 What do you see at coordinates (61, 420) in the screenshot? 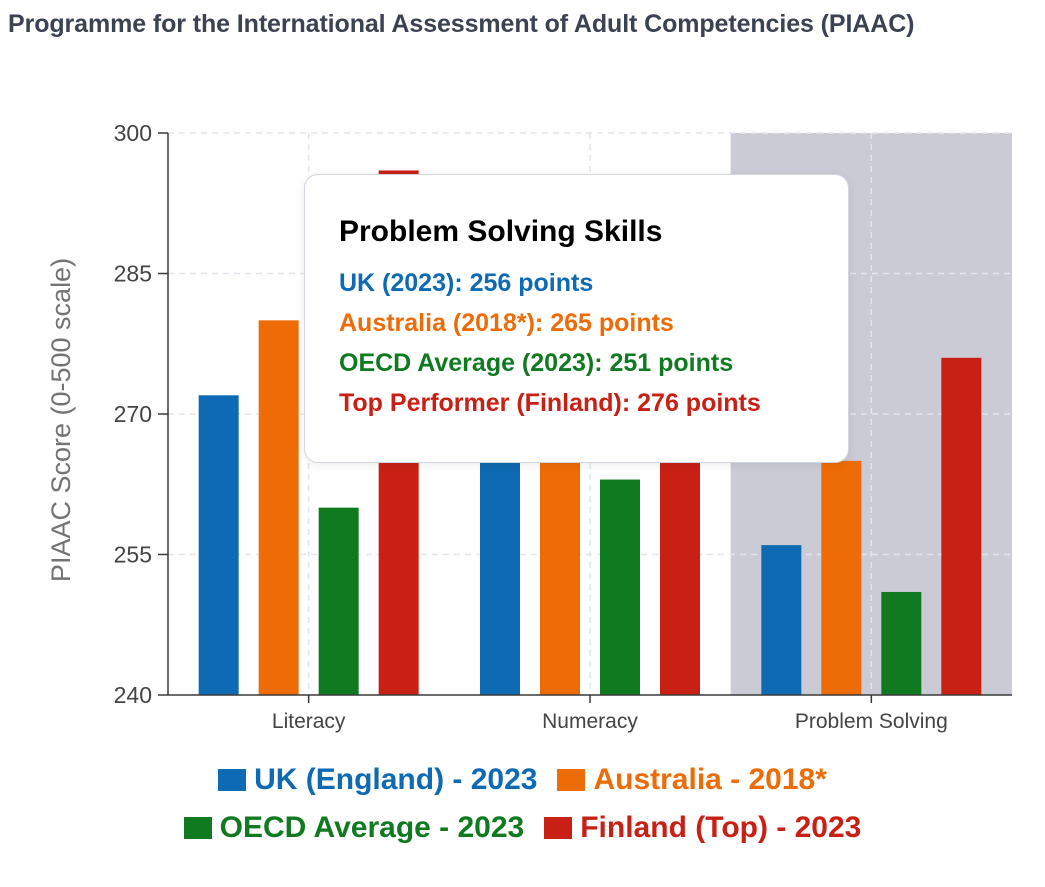
I see `y-axis-title: PIAAC Score (0-500 scale)` at bounding box center [61, 420].